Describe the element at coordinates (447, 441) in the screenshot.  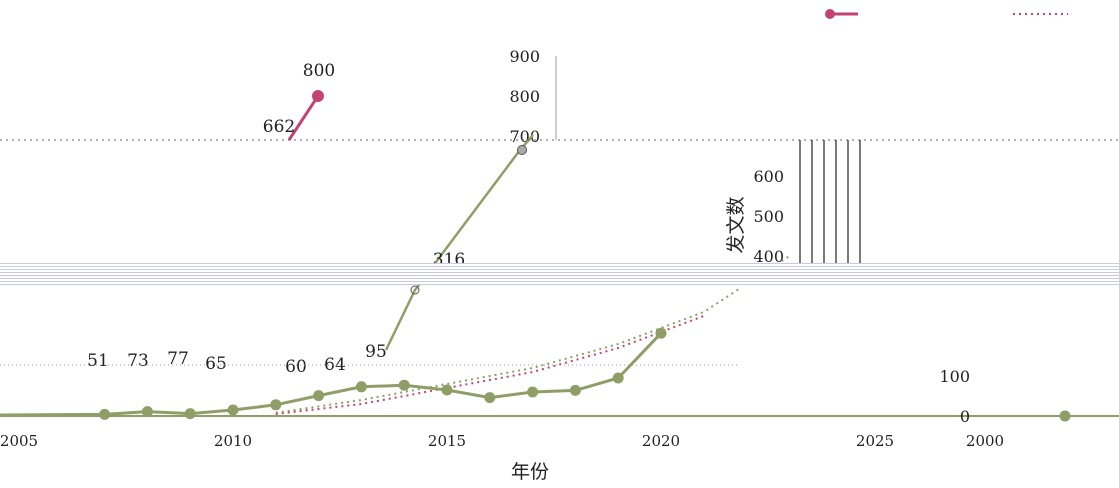
I see `x-tick-label: 2015` at that location.